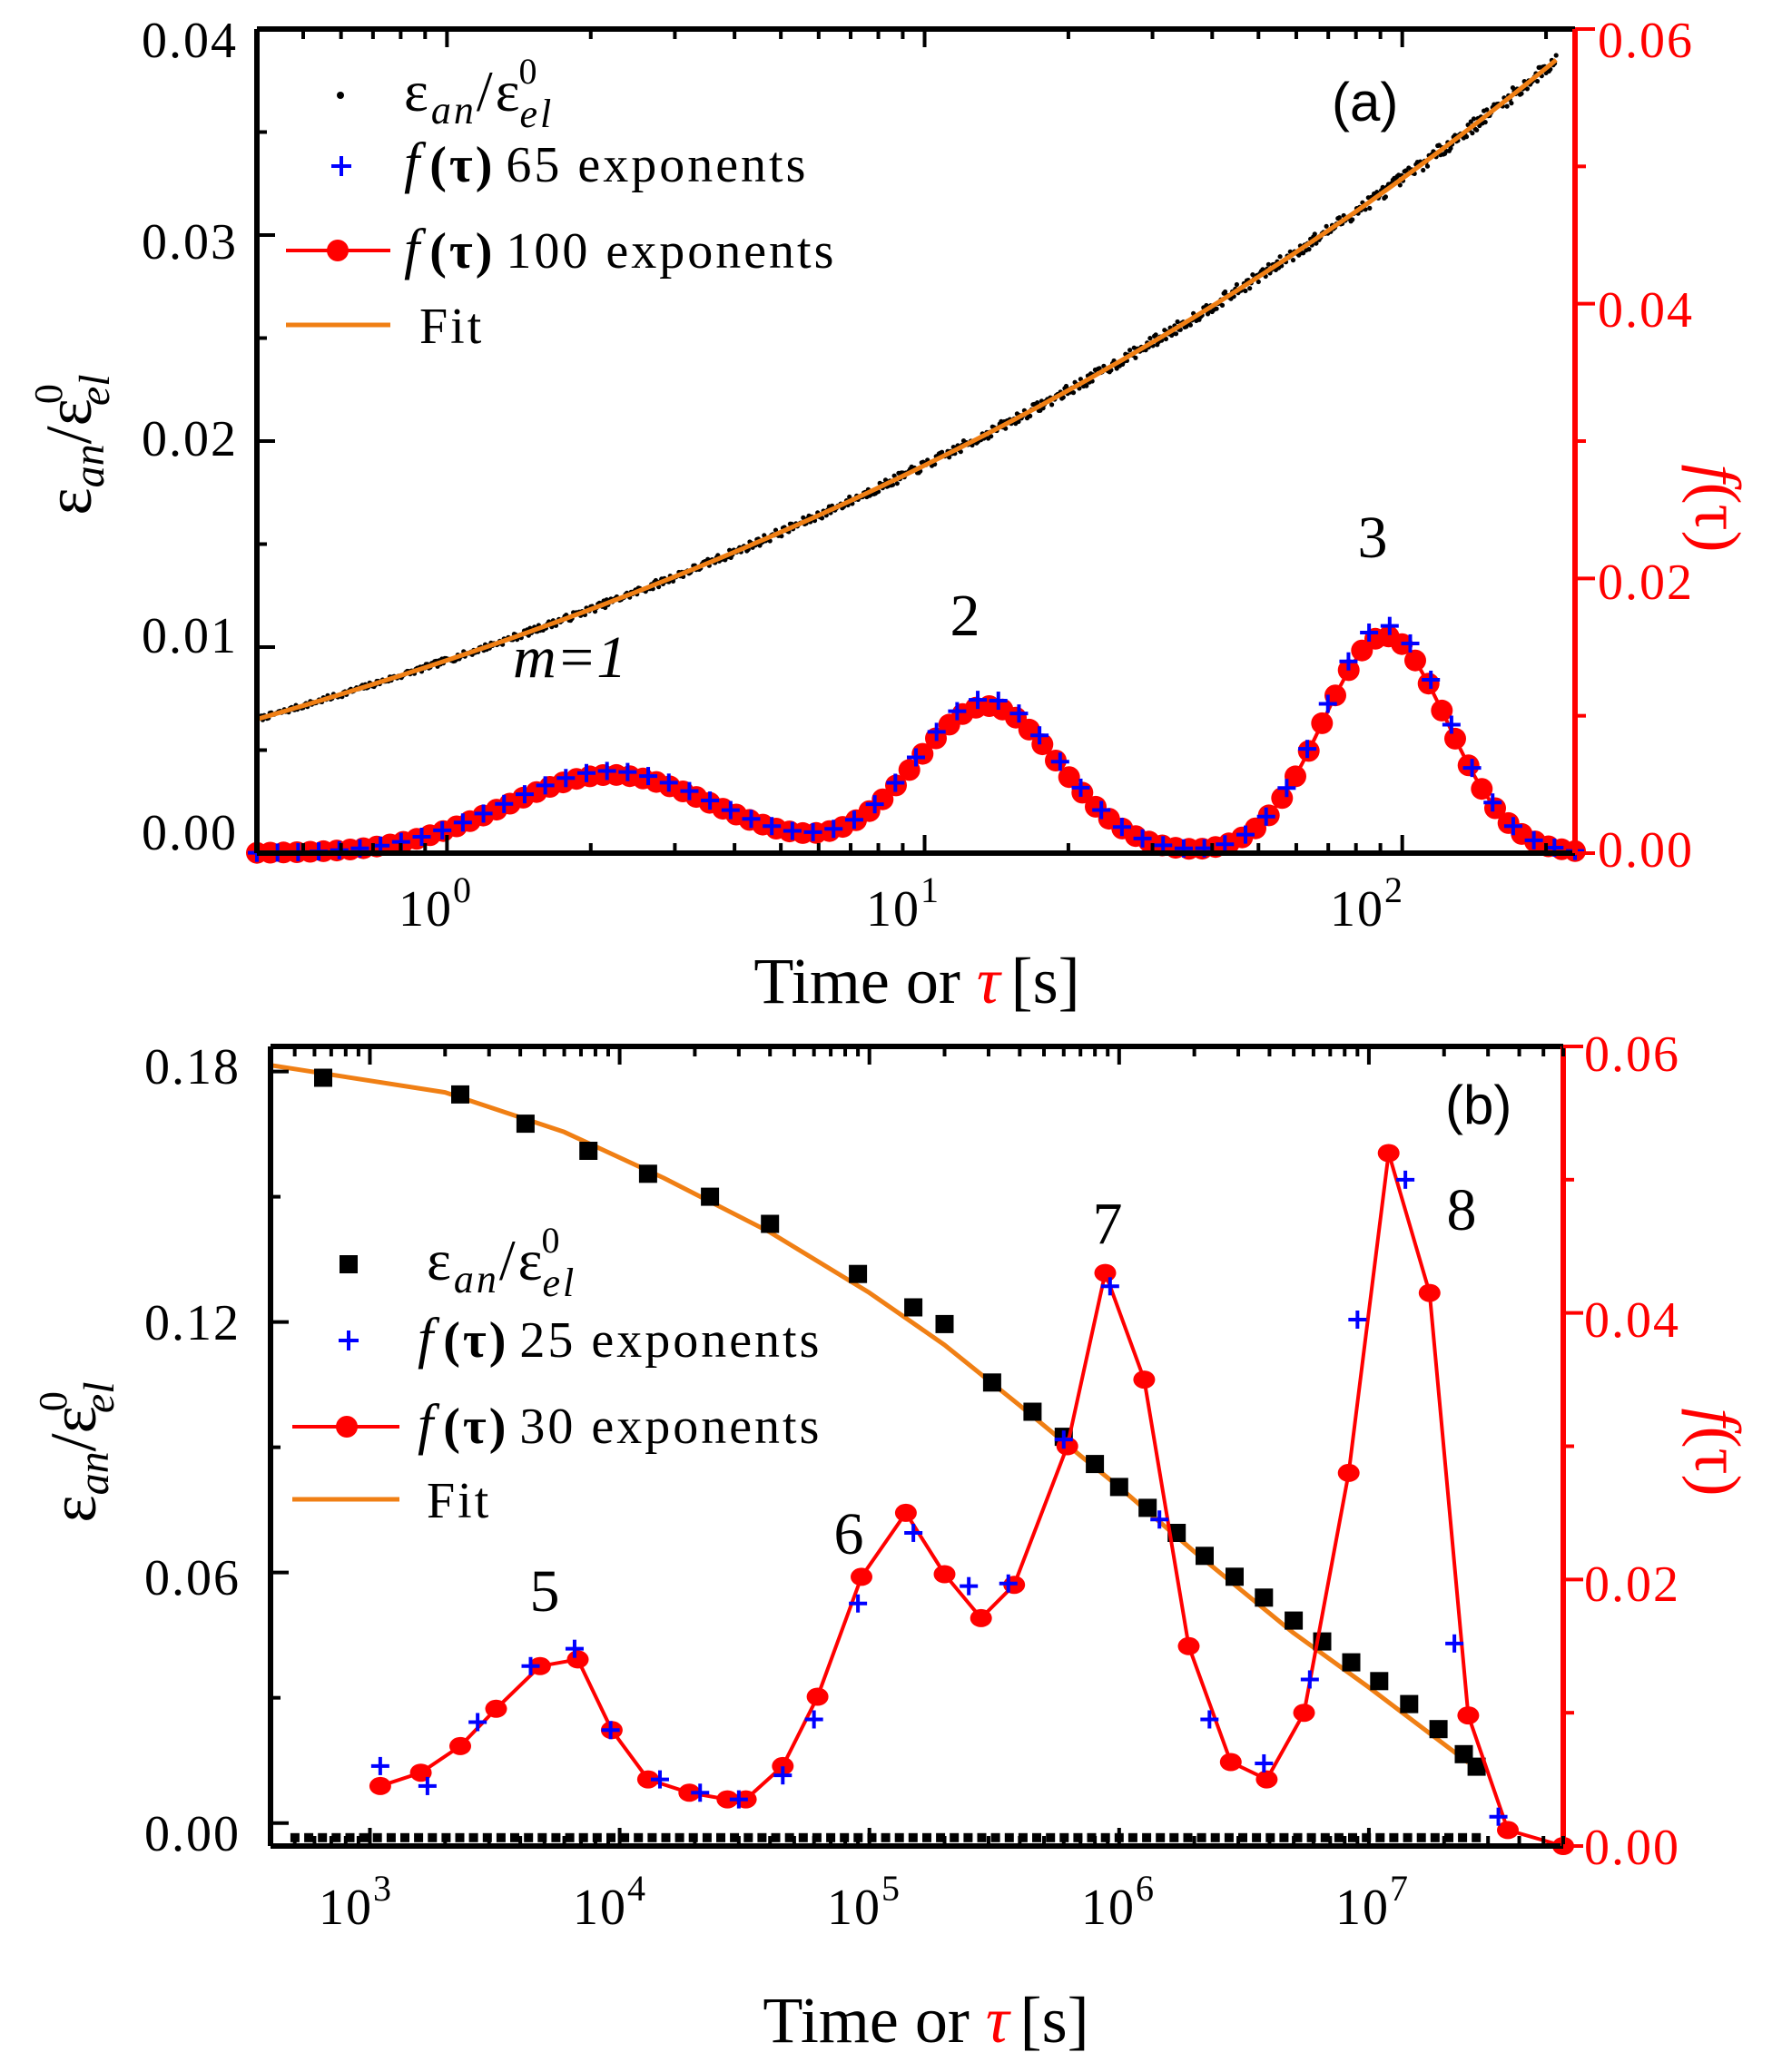  I want to click on y-tick-label: 0.06, so click(192, 1578).